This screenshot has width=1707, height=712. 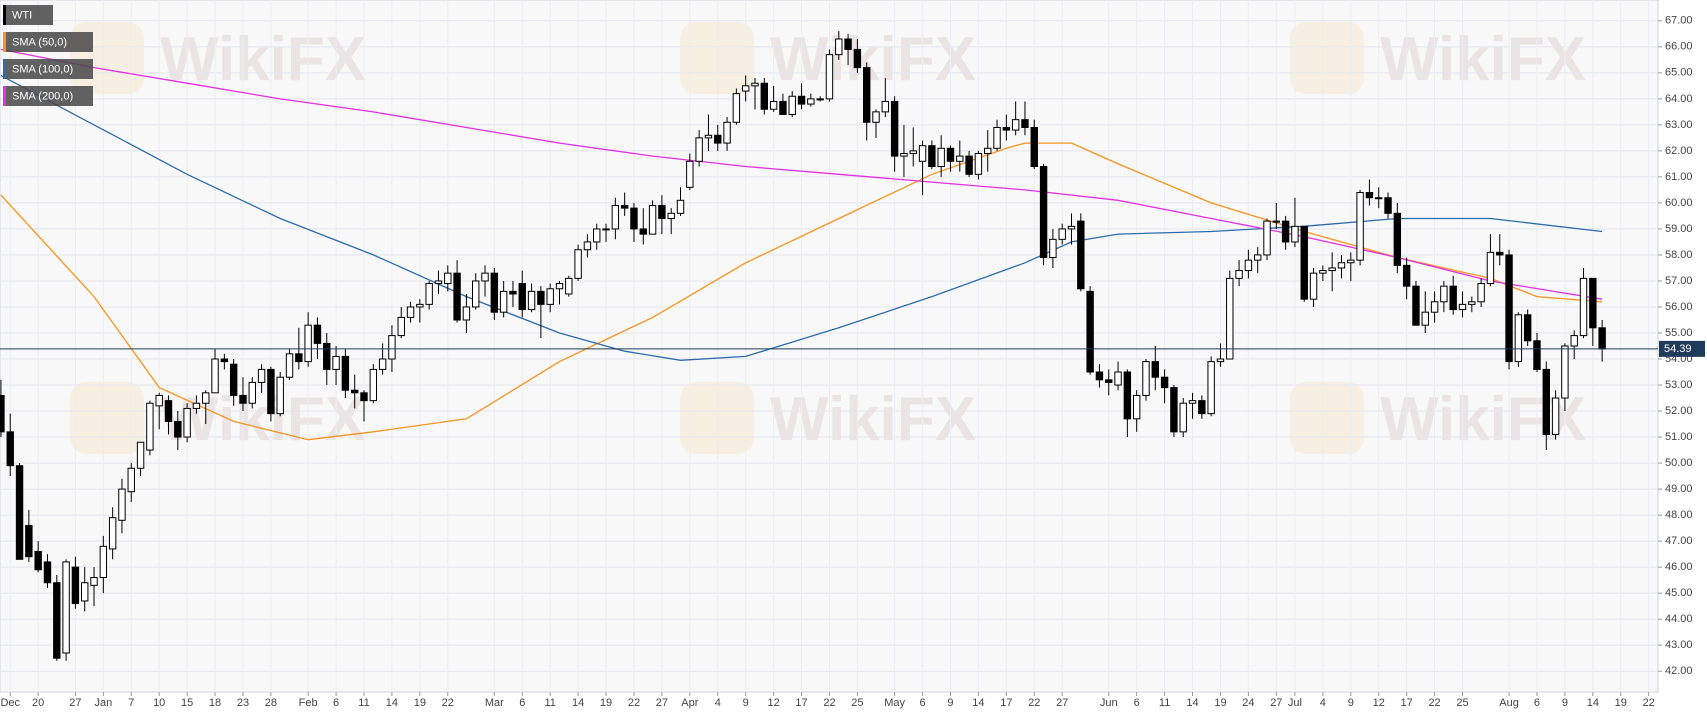 I want to click on watermark-logo, so click(x=717, y=418).